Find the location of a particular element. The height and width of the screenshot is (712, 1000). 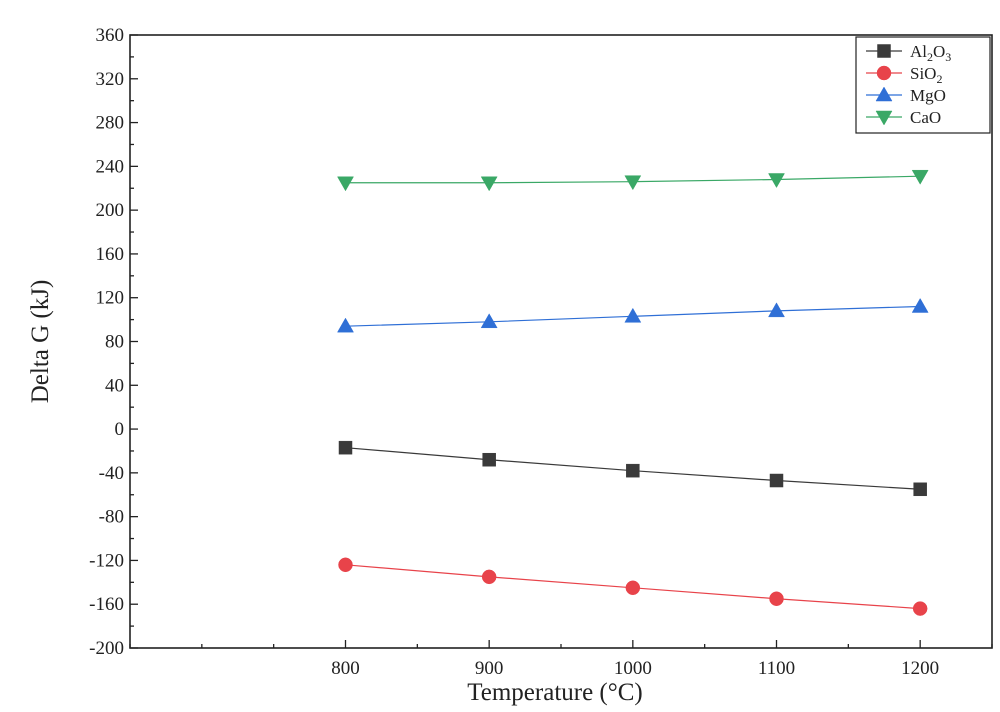

legend-item: Al2O3 is located at coordinates (908, 53).